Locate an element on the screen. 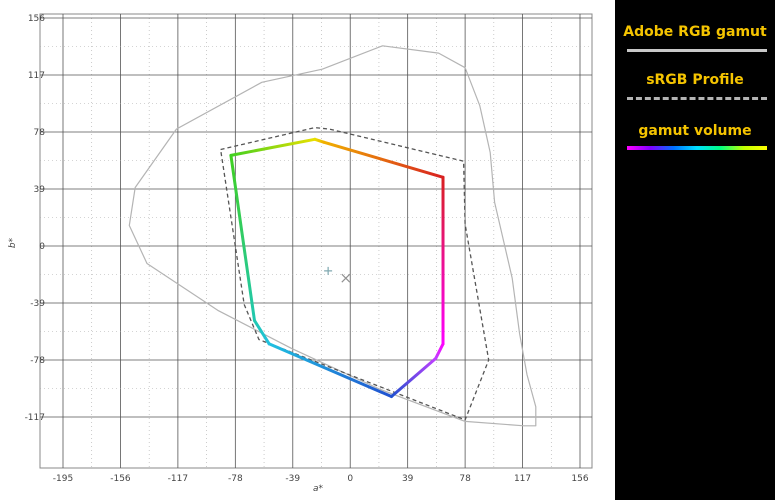 The height and width of the screenshot is (500, 775). gamut-volume-series is located at coordinates (337, 268).